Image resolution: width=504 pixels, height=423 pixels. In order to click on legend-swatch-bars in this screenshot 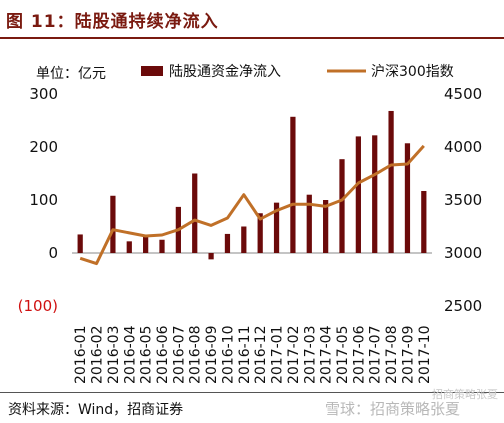, I will do `click(152, 71)`.